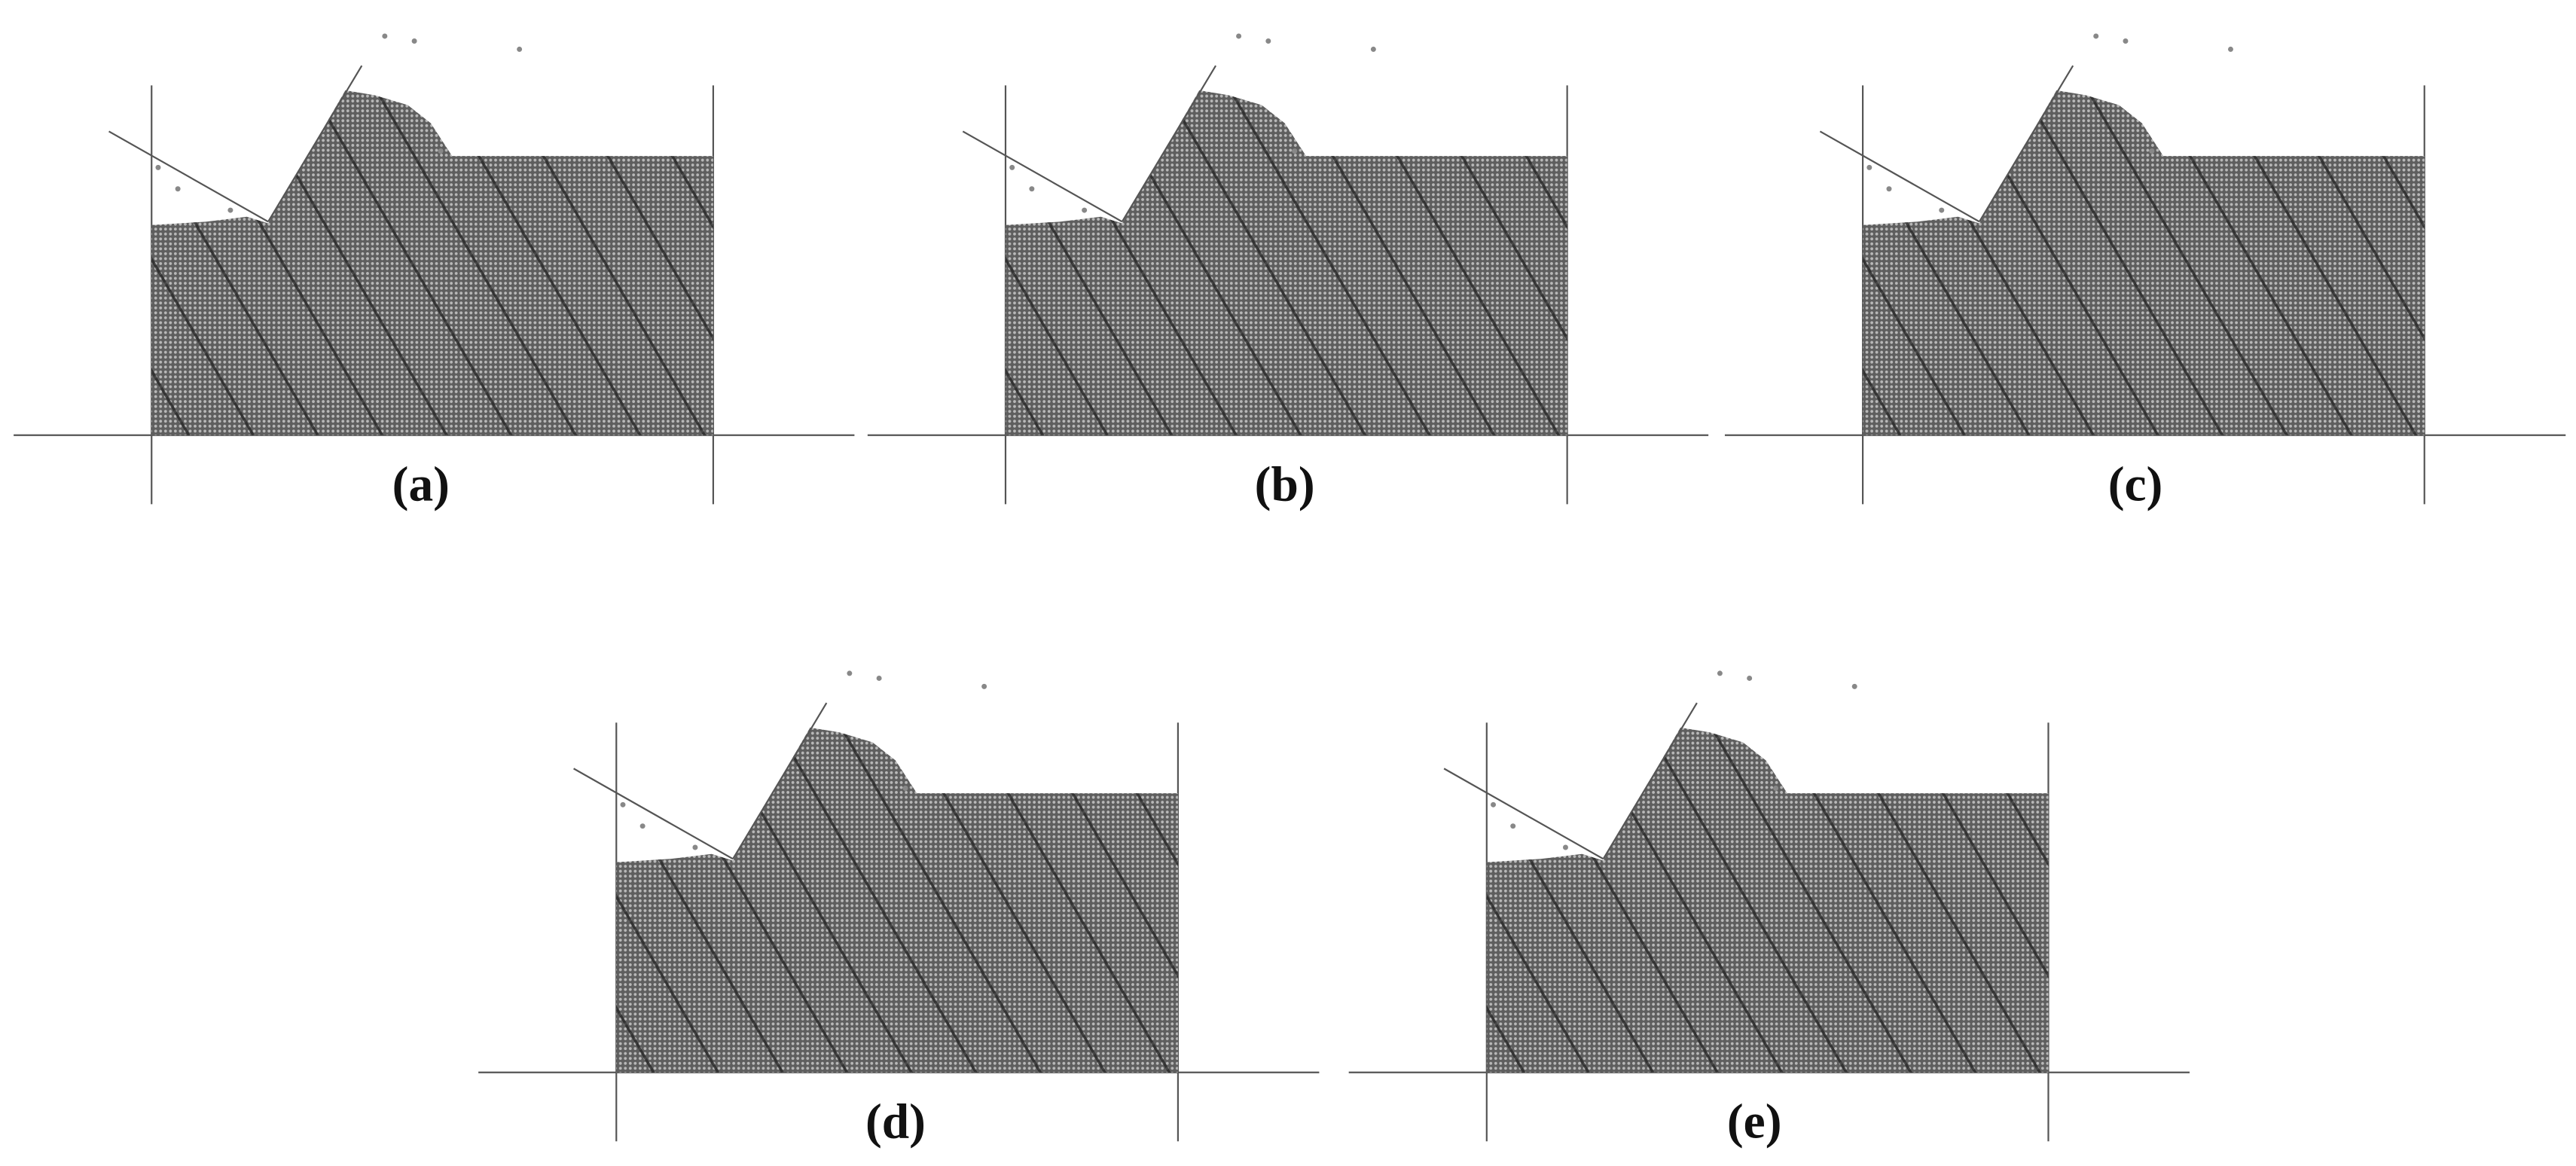  Describe the element at coordinates (1754, 1122) in the screenshot. I see `panel-label: (e)` at that location.